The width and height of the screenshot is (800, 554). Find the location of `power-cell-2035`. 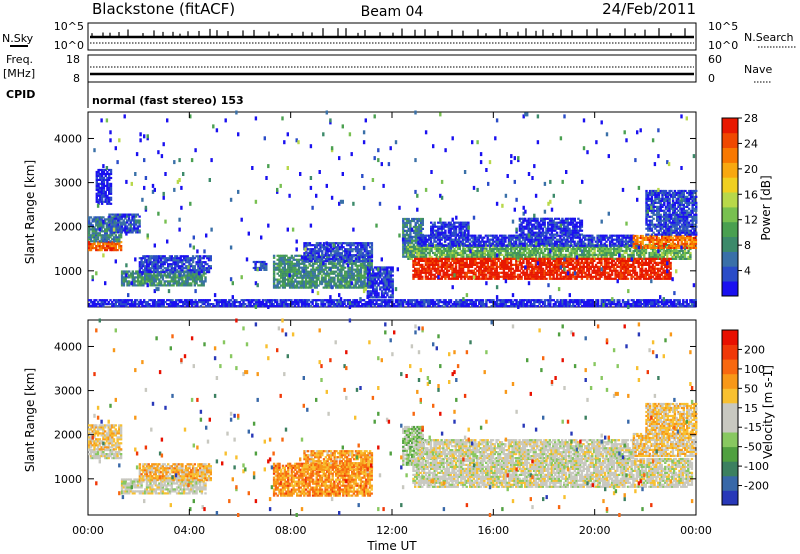

power-cell-2035 is located at coordinates (325, 261).